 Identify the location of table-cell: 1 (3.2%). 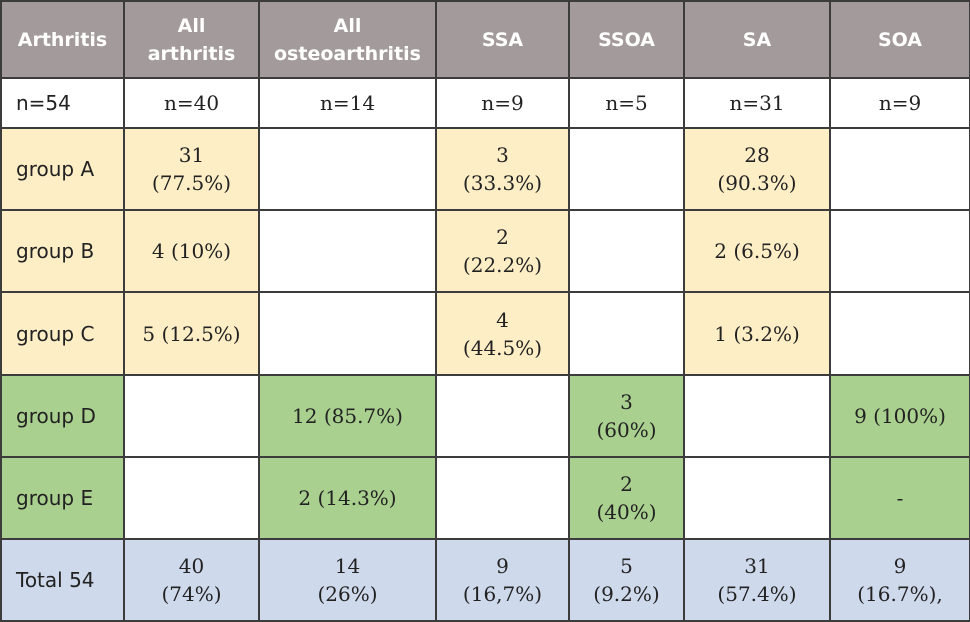
(757, 333).